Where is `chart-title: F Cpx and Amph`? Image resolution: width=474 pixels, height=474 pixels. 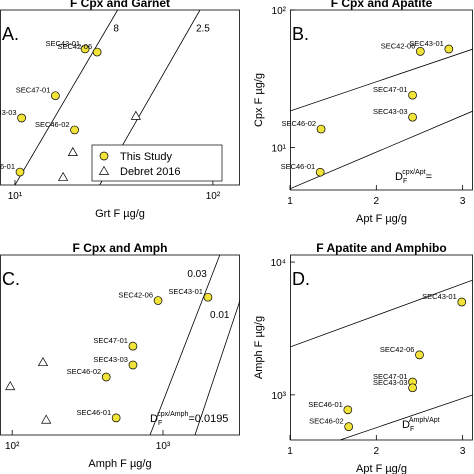
chart-title: F Cpx and Amph is located at coordinates (120, 248).